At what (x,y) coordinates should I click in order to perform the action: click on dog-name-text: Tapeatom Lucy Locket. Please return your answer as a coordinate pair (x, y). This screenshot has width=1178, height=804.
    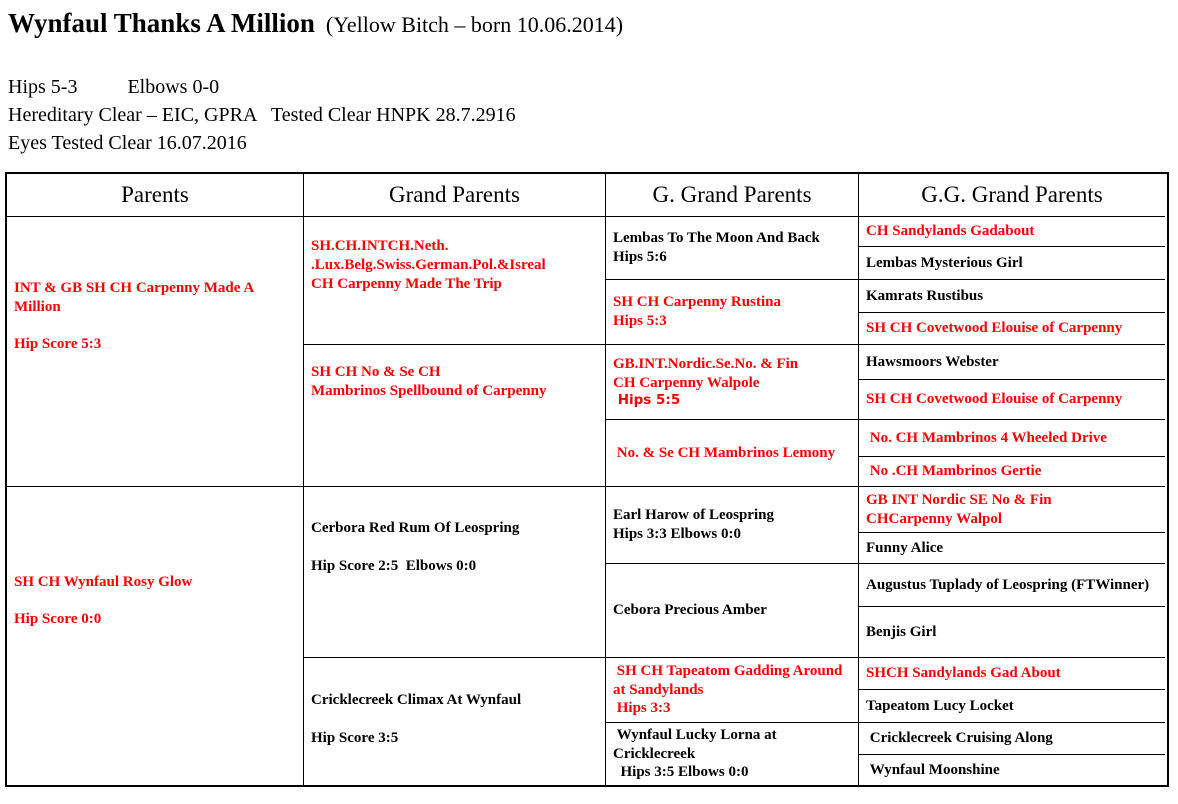
    Looking at the image, I should click on (940, 705).